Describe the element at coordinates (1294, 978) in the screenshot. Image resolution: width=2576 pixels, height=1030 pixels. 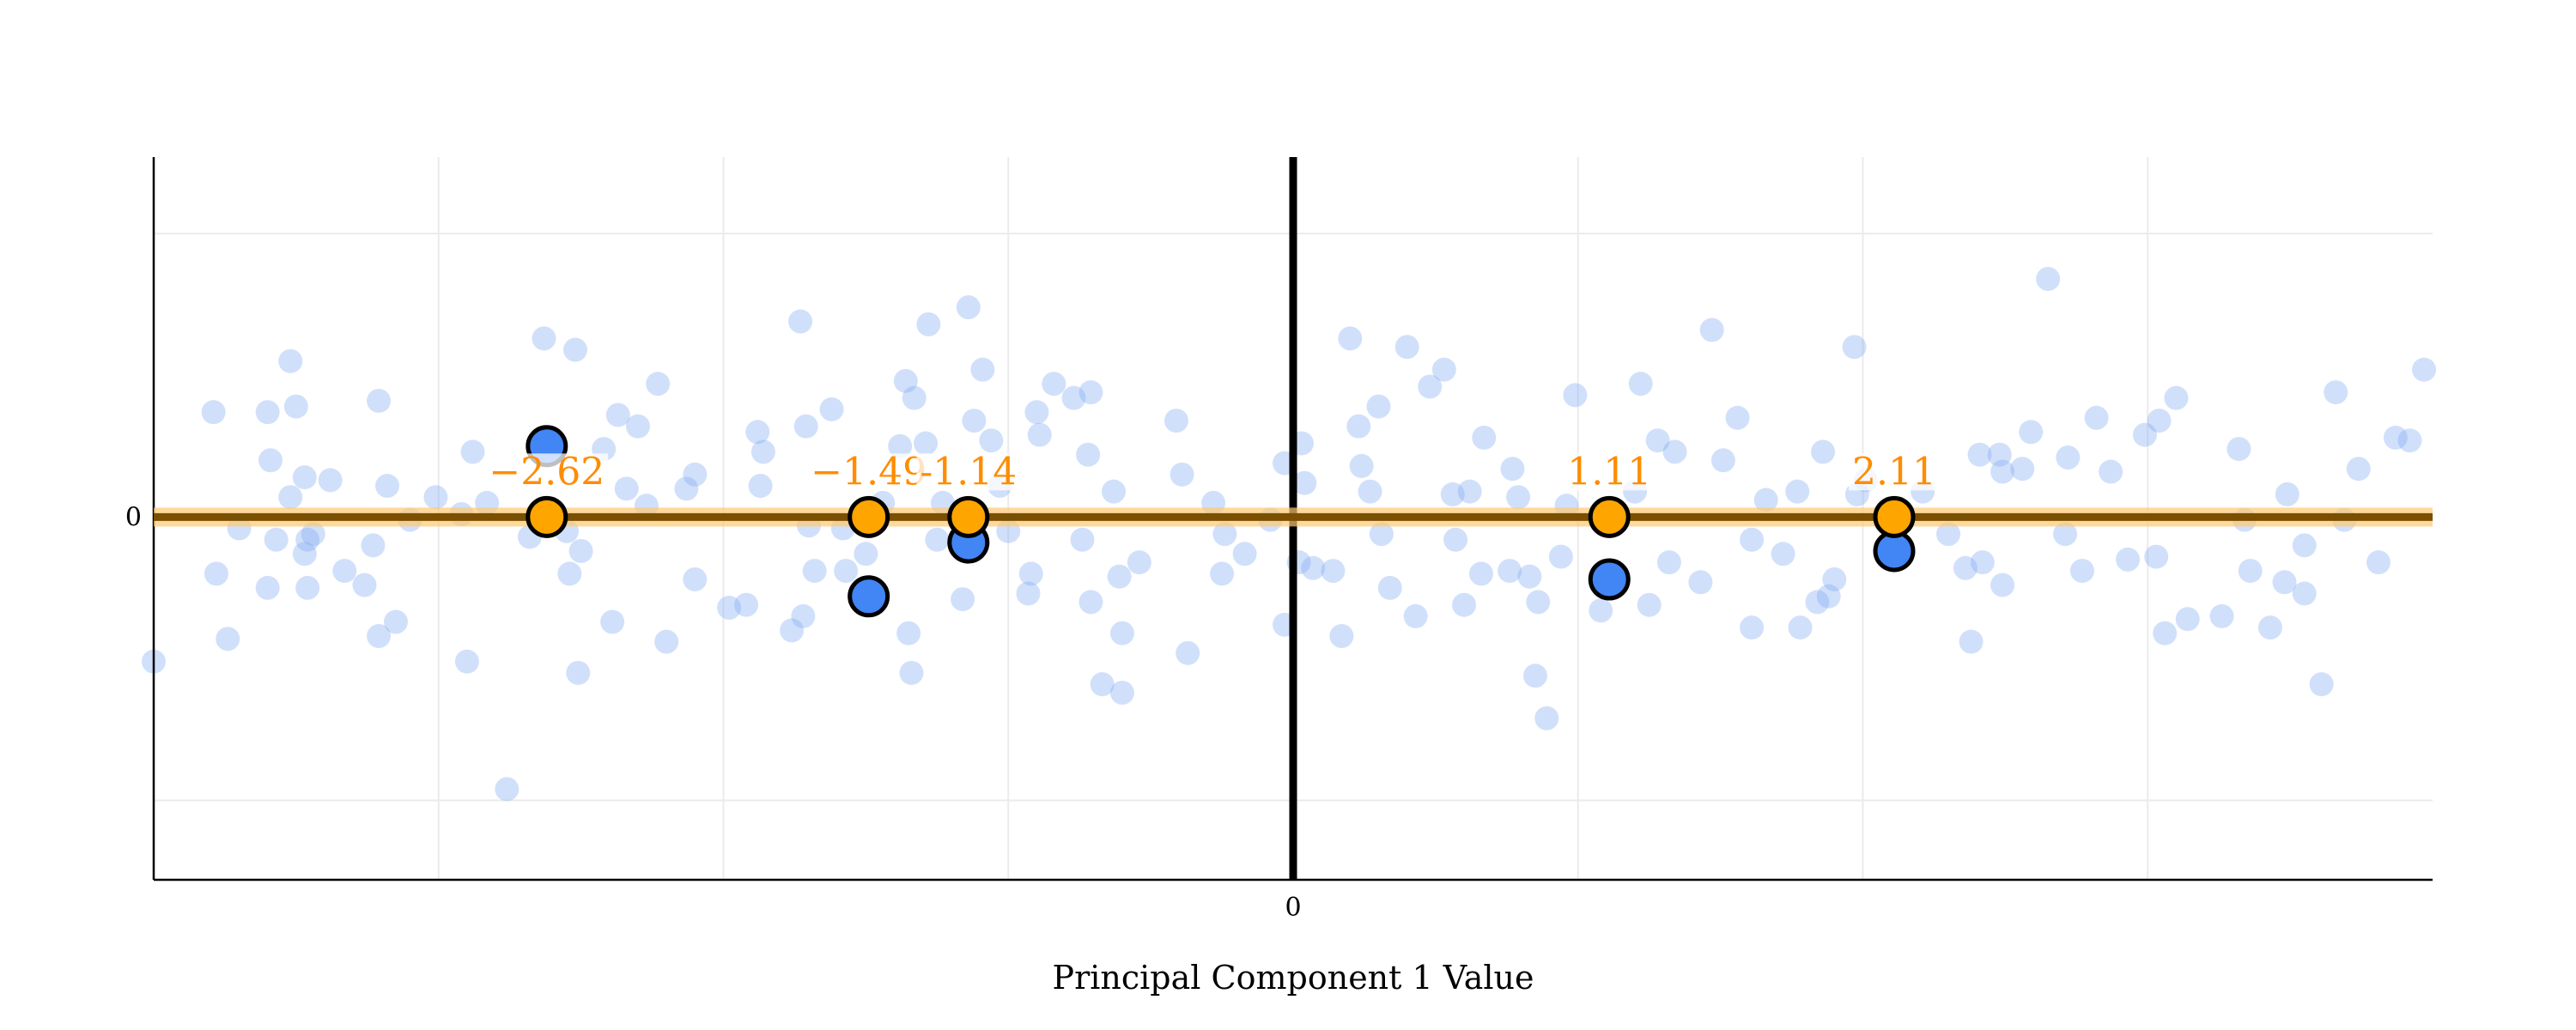
I see `x-axis-label: Principal Component 1 Value` at that location.